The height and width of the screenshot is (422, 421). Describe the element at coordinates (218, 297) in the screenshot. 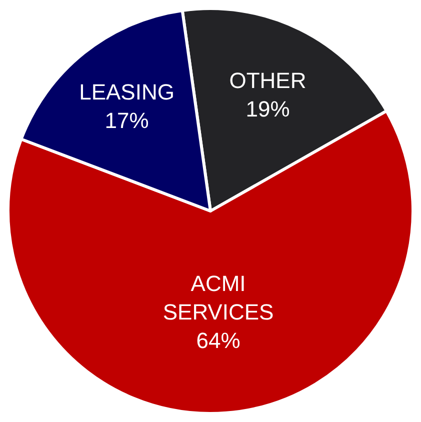

I see `slice-label: ACMI SERVICES` at that location.